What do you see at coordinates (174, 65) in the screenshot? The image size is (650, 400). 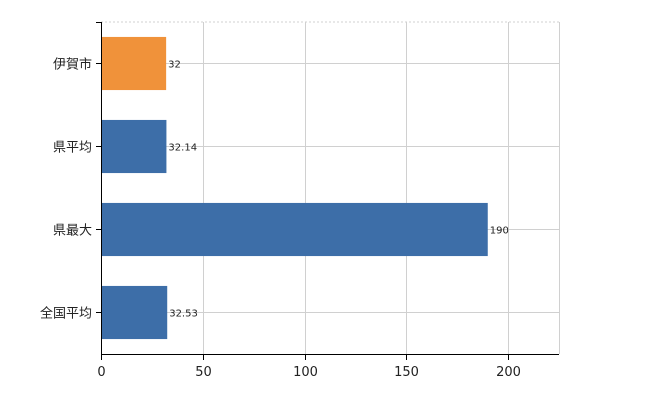 I see `data-label: 32` at bounding box center [174, 65].